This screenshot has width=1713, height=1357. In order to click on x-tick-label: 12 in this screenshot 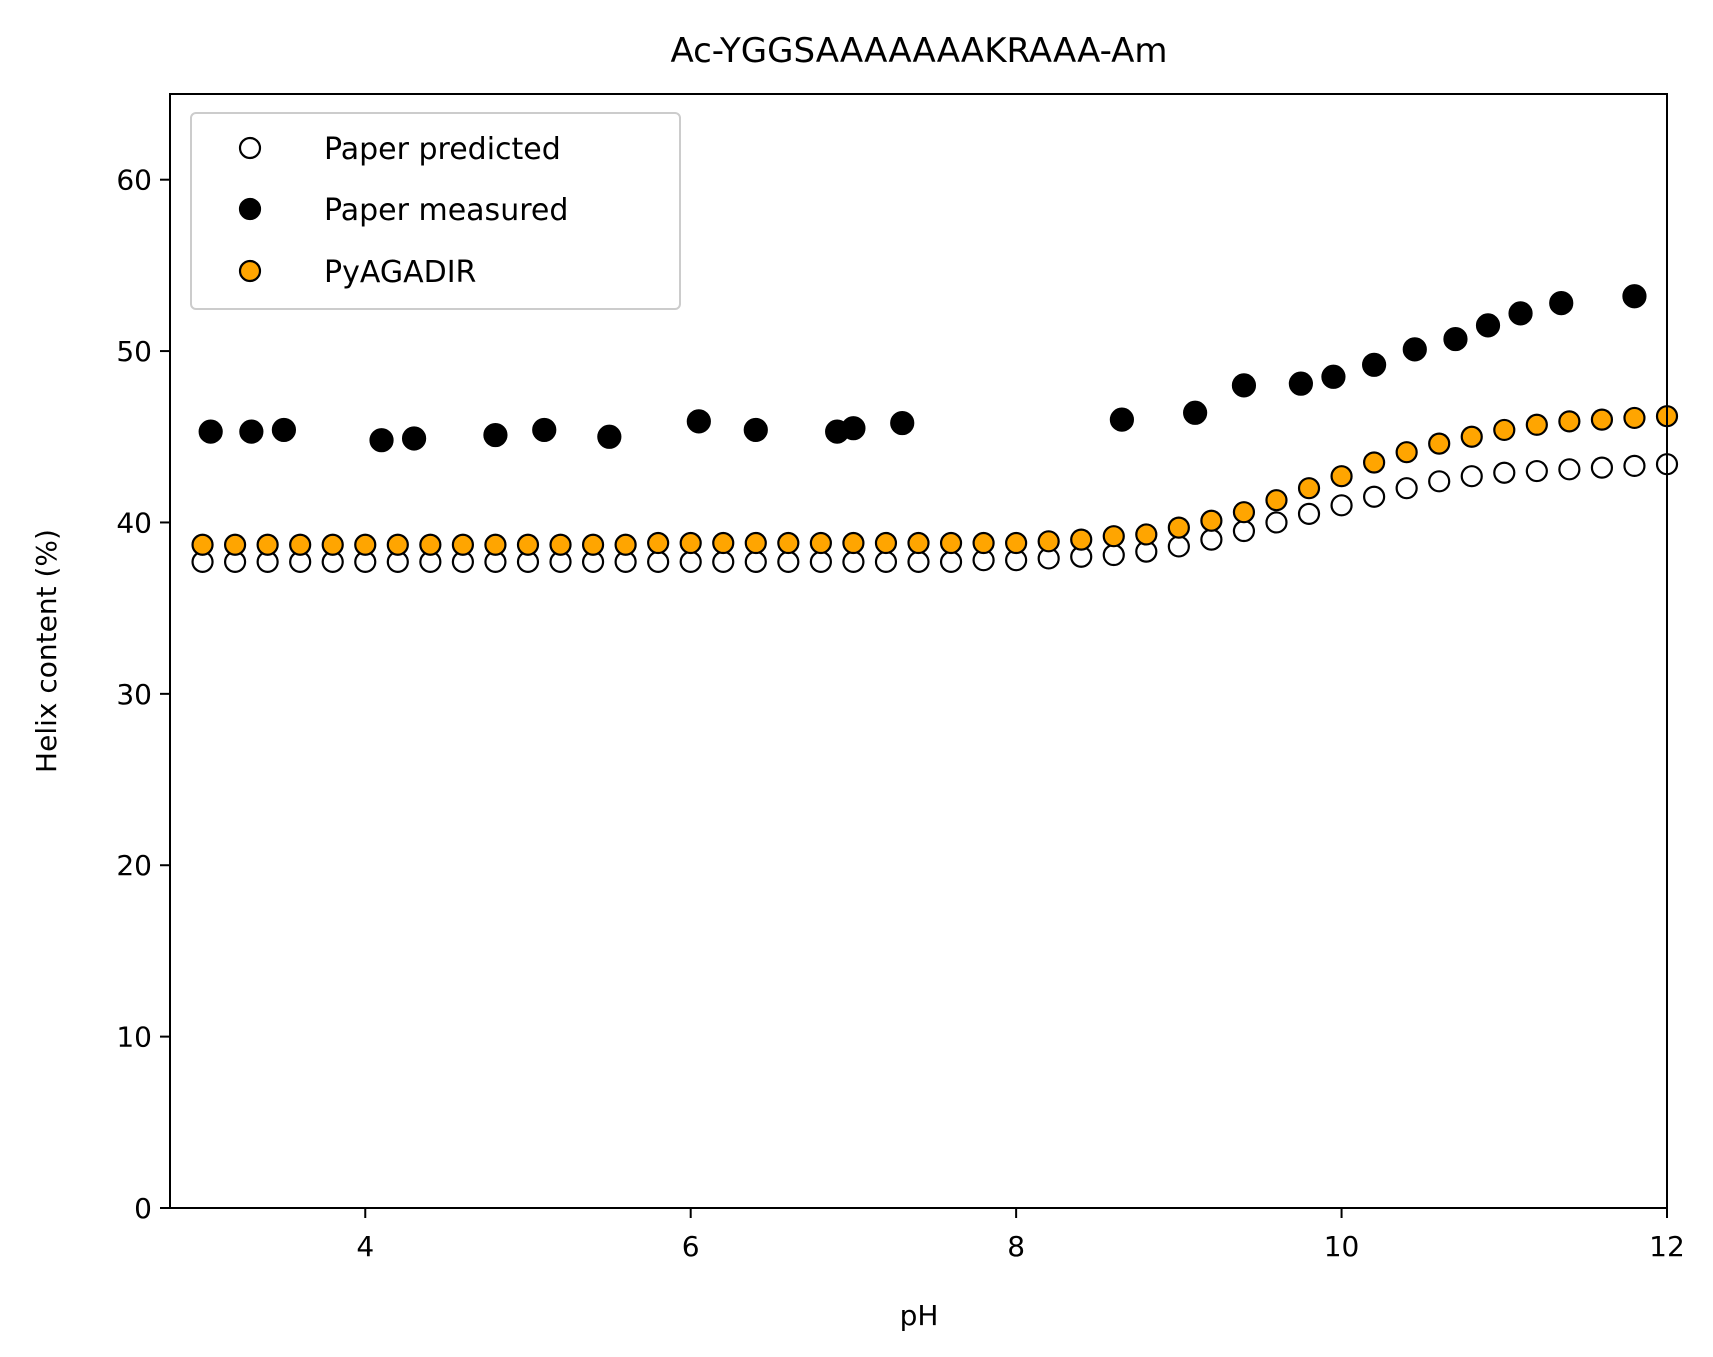, I will do `click(1667, 1246)`.